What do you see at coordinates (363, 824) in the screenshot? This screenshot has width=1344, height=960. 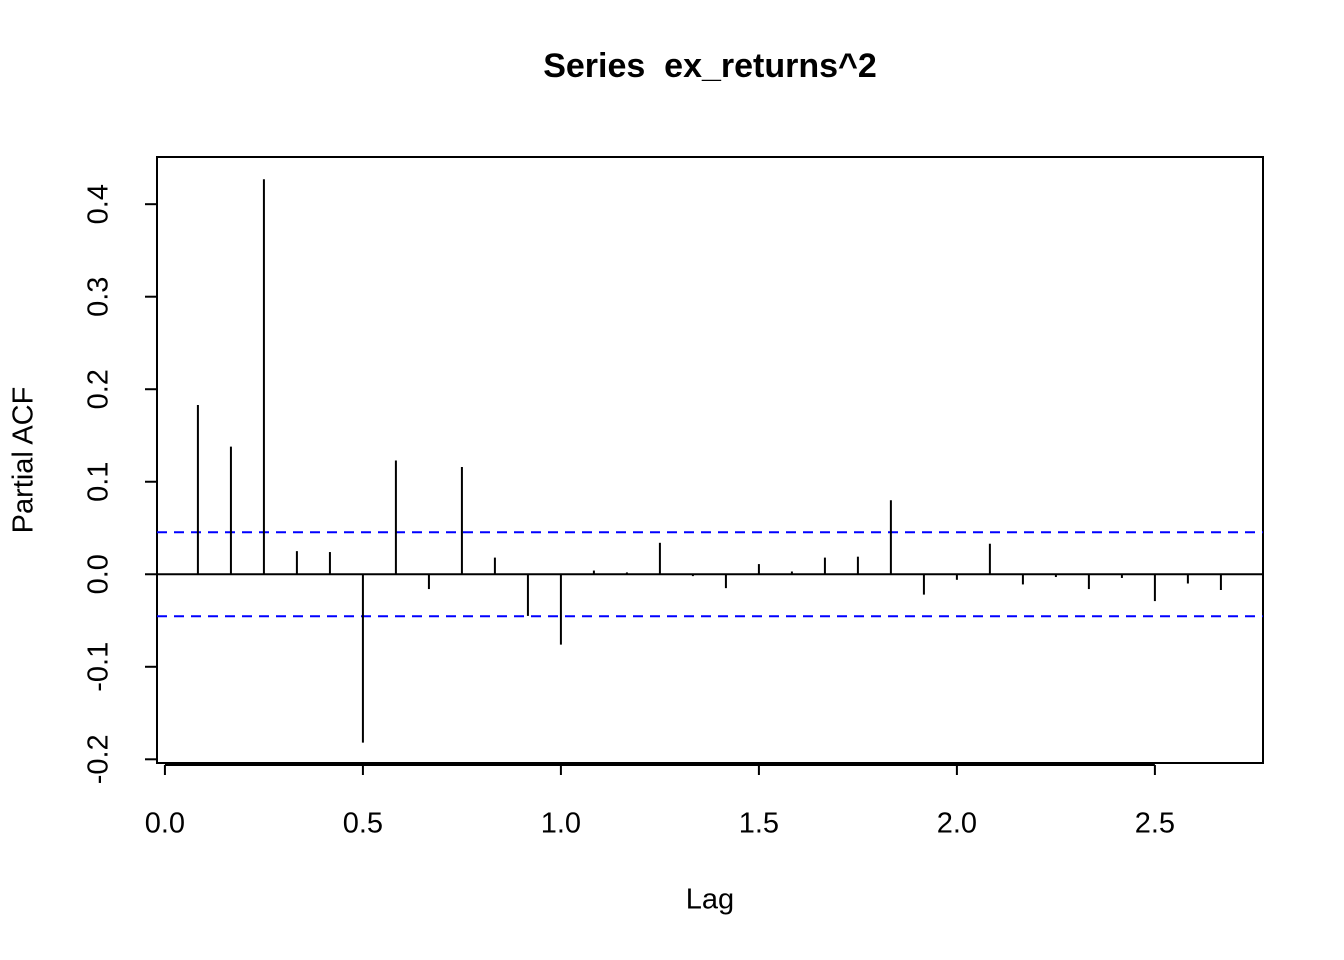 I see `x-tick-label: 0.5` at bounding box center [363, 824].